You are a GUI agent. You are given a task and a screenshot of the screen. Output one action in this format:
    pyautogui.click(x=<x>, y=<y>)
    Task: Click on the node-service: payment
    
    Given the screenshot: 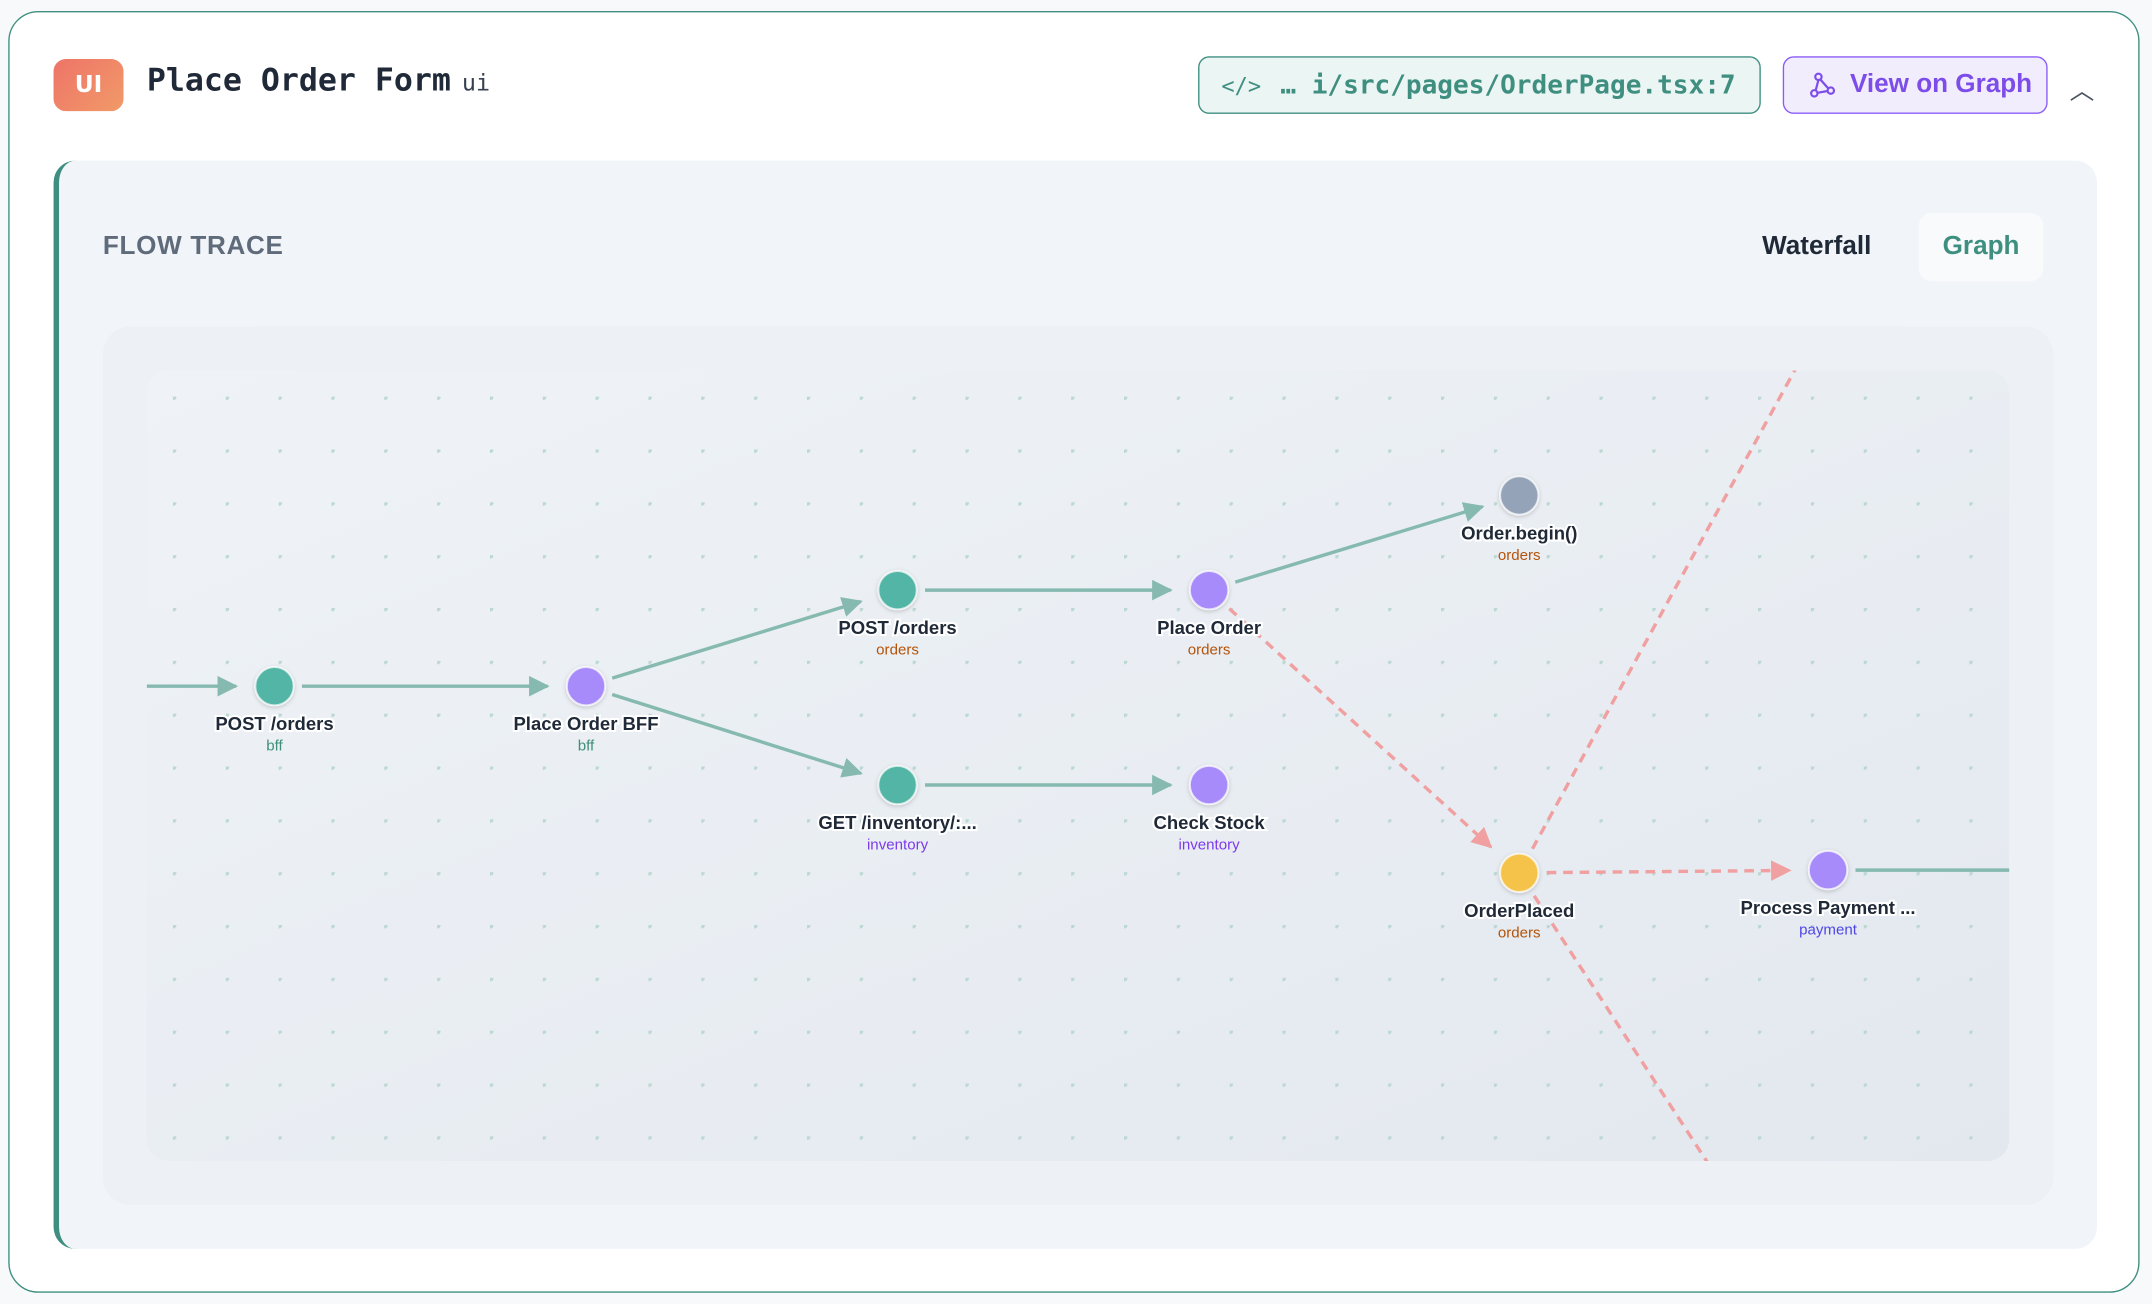 What is the action you would take?
    pyautogui.click(x=1828, y=930)
    